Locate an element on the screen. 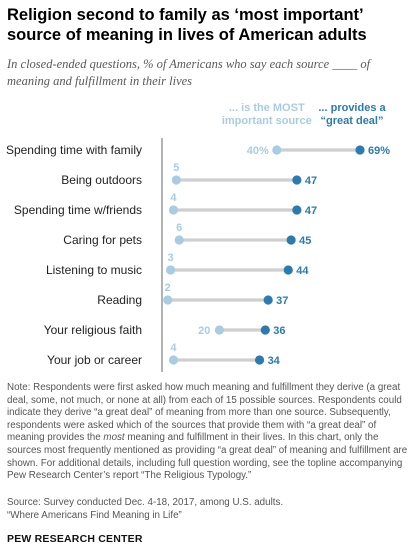  category-label: Spending time w/friends is located at coordinates (78, 210).